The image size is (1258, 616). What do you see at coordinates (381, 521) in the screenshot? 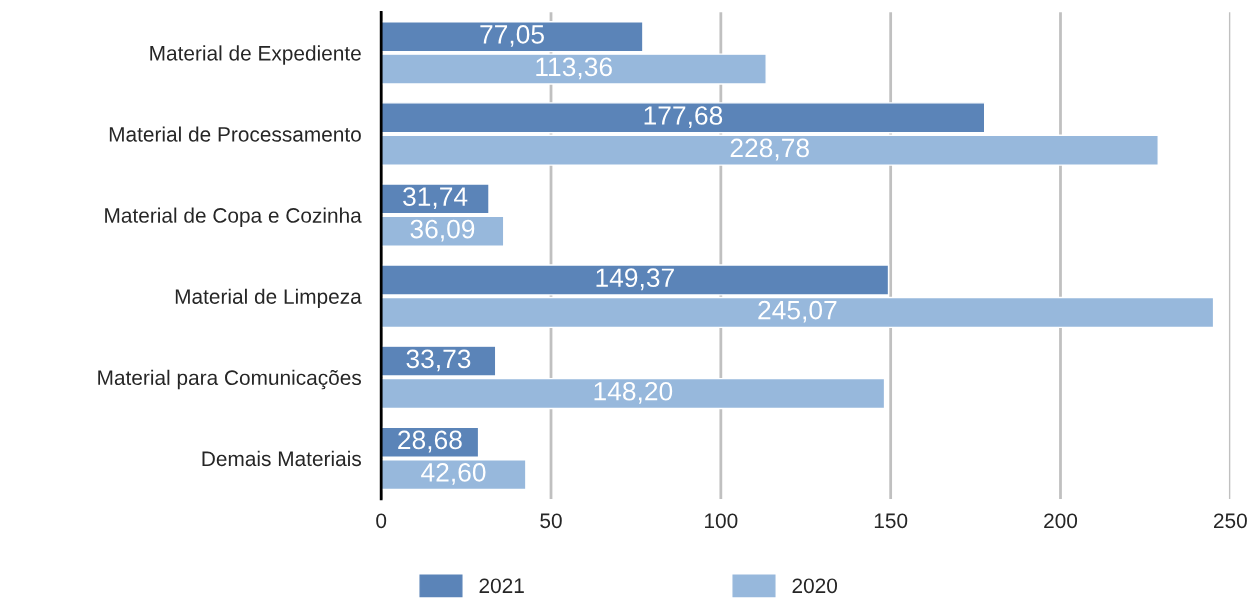
I see `x-tick-label: 0` at bounding box center [381, 521].